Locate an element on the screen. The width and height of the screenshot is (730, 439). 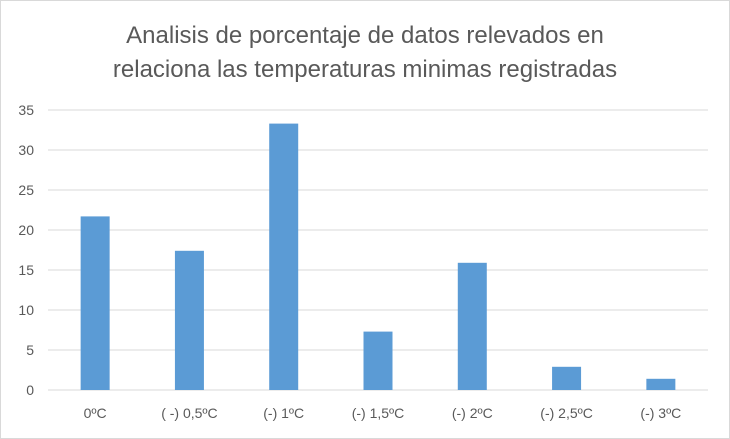
x-tick-label: (-) 1ºC is located at coordinates (283, 413).